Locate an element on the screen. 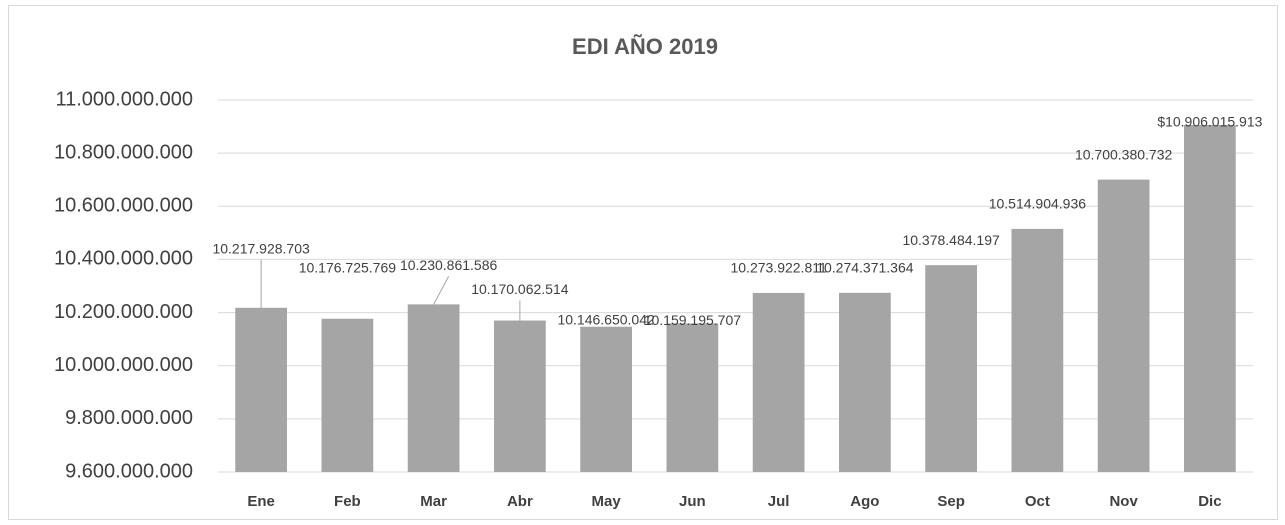  y-tick-label: 10.800.000.000 is located at coordinates (123, 152).